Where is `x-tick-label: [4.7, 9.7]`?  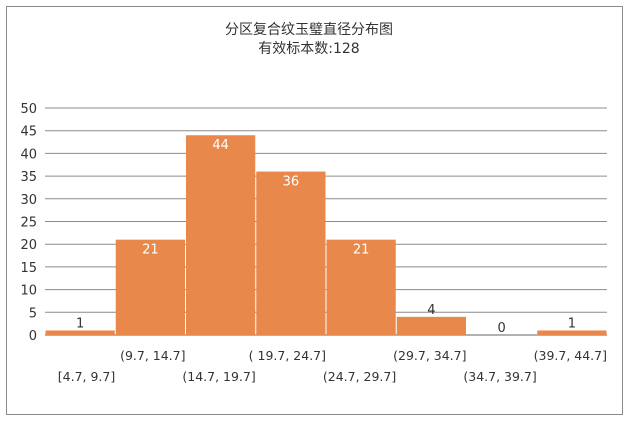 x-tick-label: [4.7, 9.7] is located at coordinates (86, 376).